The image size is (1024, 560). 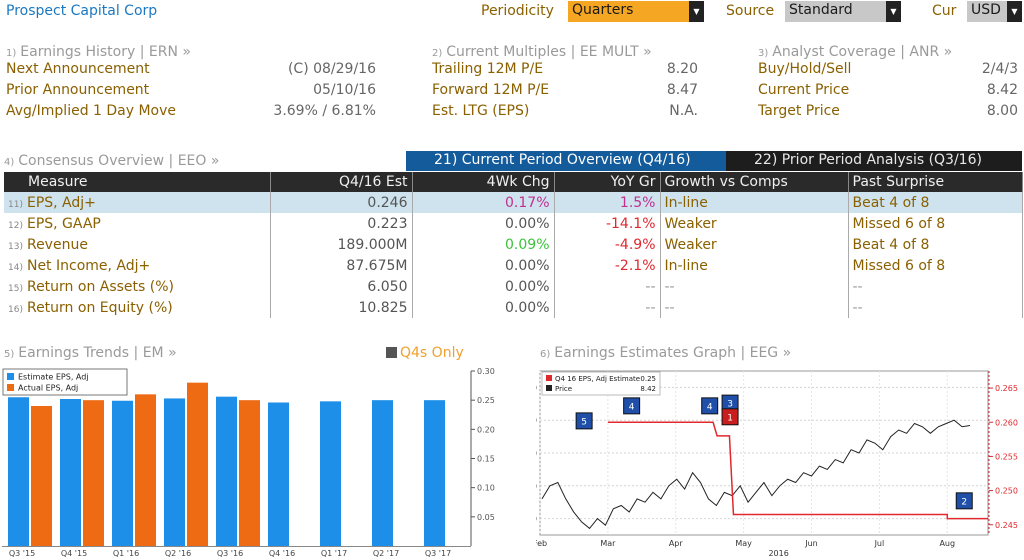 What do you see at coordinates (935, 307) in the screenshot?
I see `surprise-cell: --` at bounding box center [935, 307].